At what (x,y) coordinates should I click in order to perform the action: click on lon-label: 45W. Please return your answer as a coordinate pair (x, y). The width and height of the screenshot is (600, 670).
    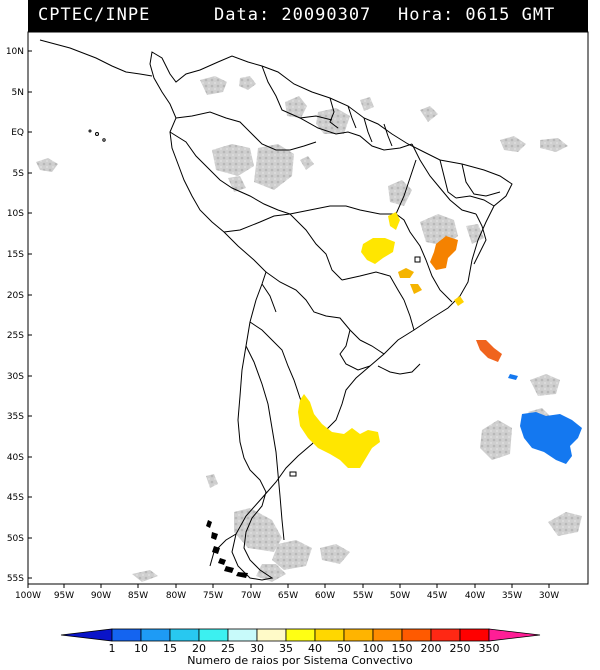
    Looking at the image, I should click on (437, 596).